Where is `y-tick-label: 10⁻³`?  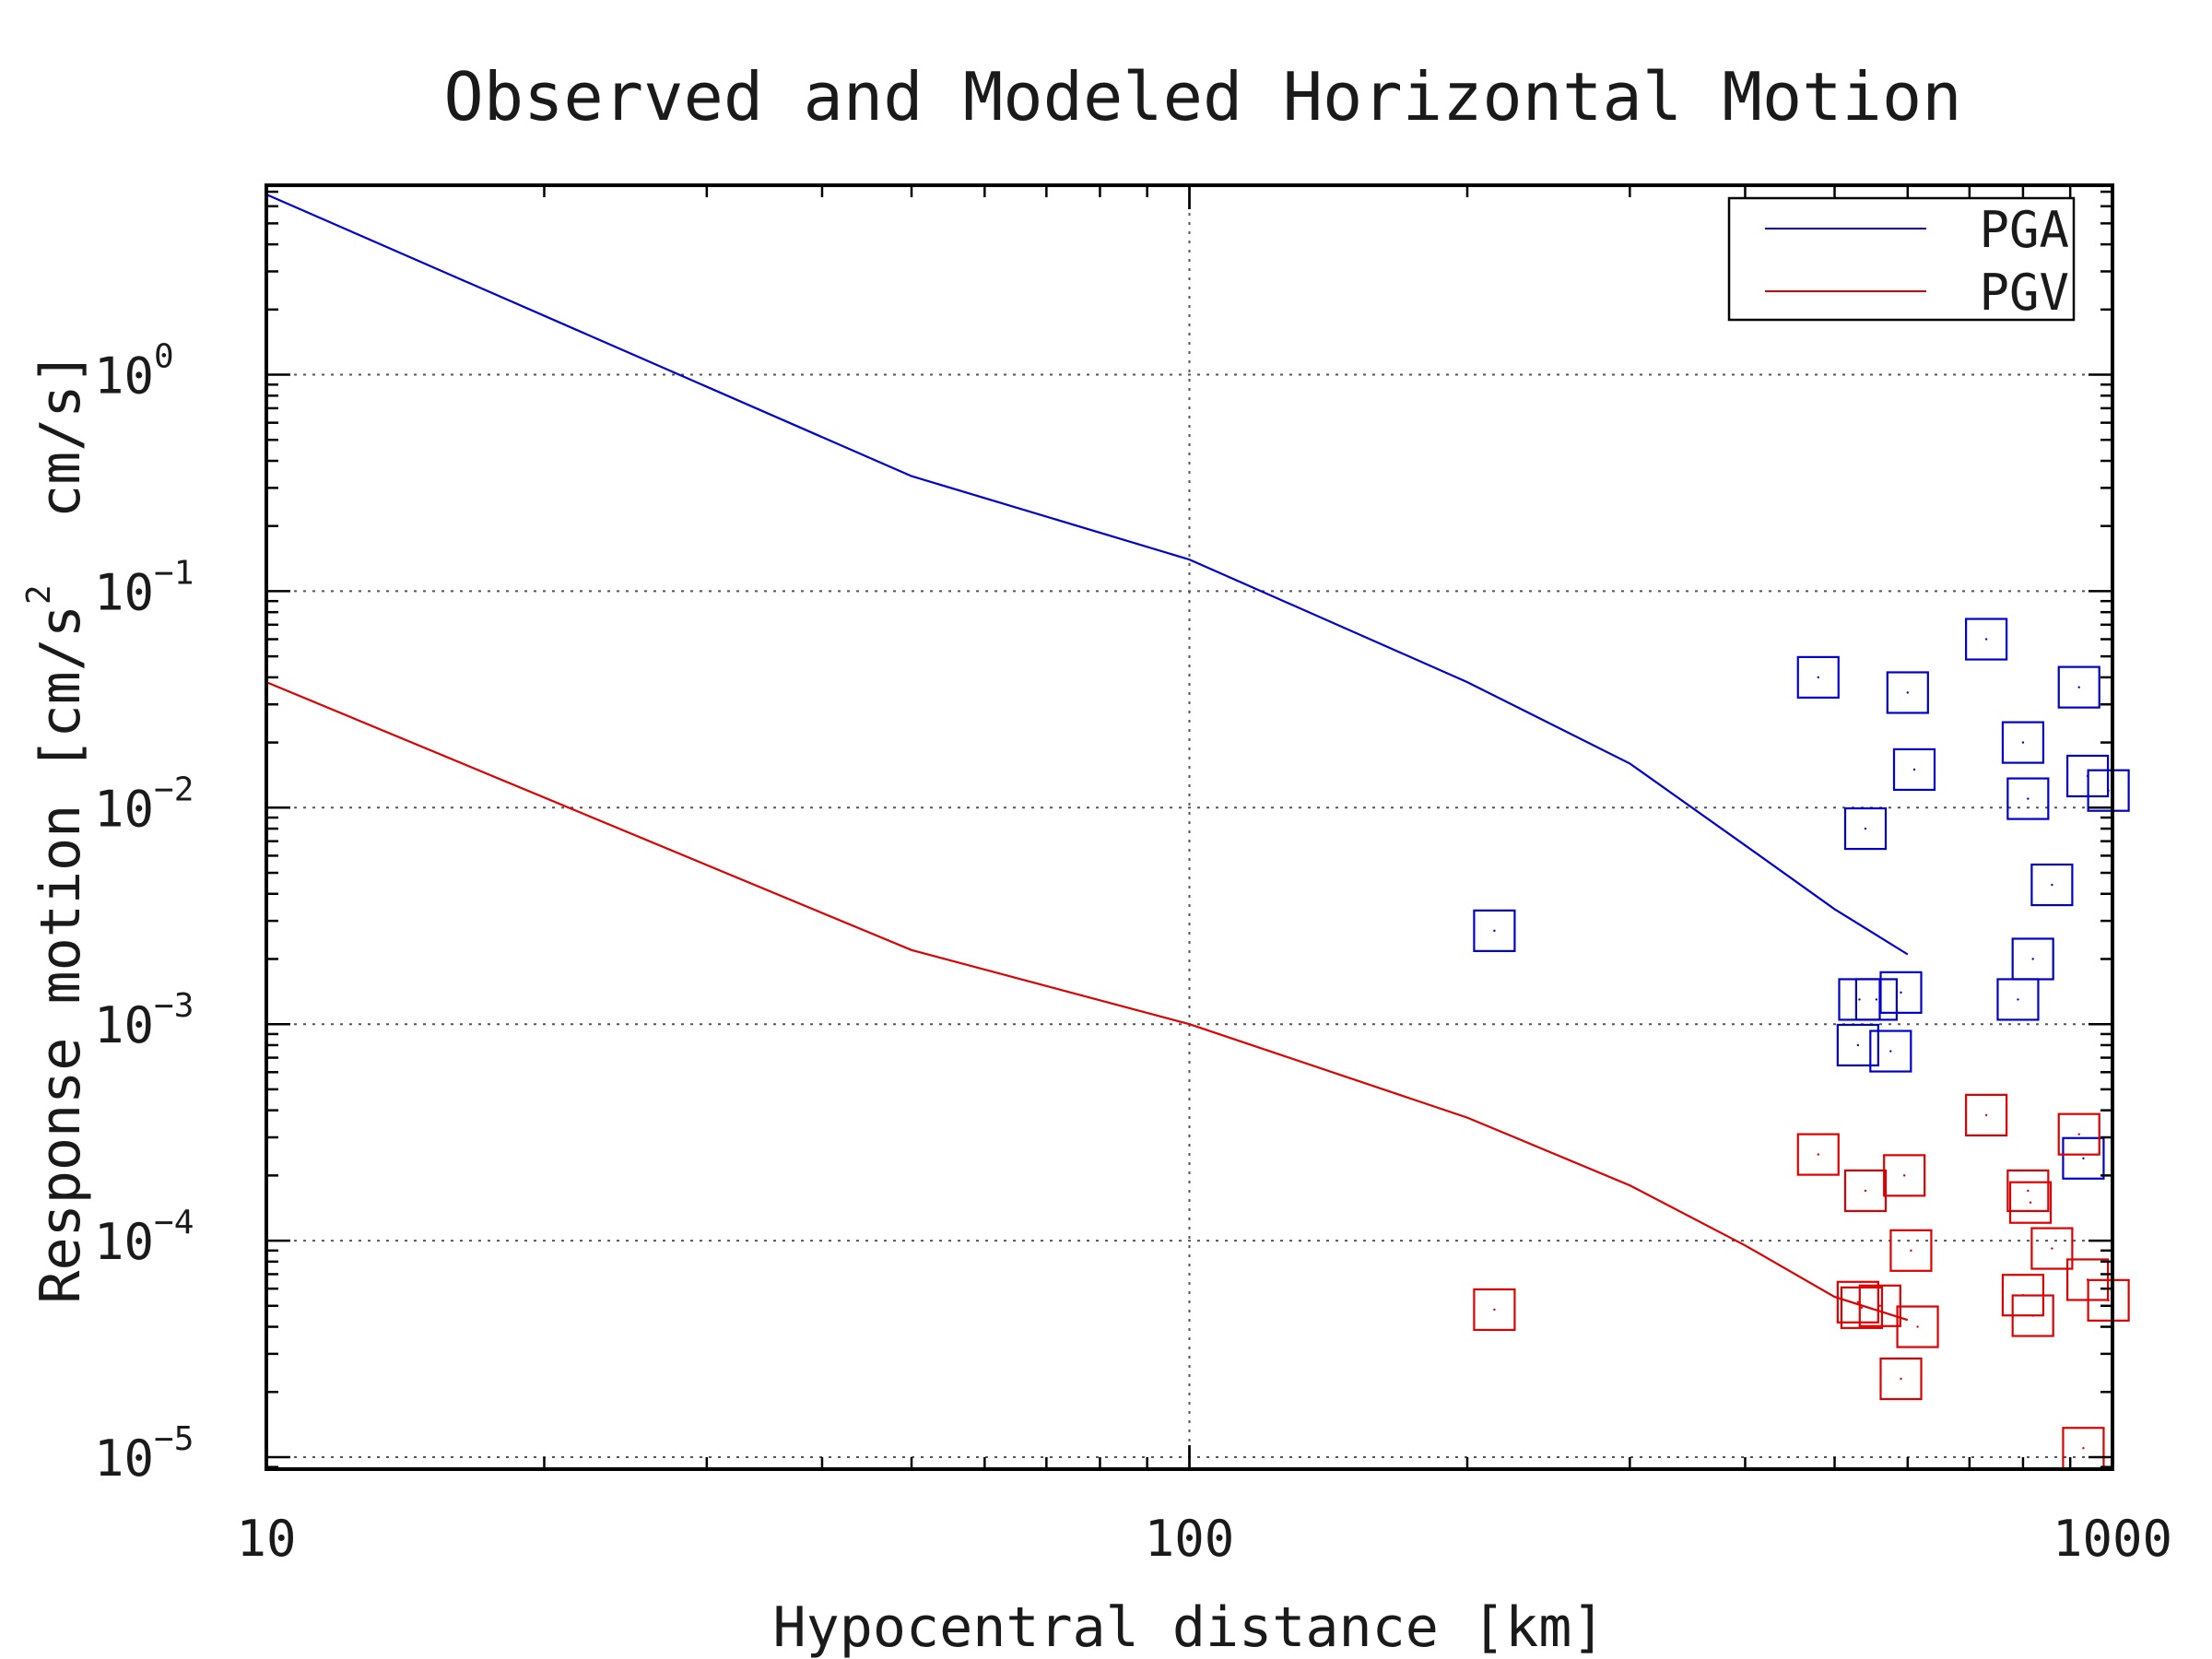
y-tick-label: 10⁻³ is located at coordinates (144, 1020).